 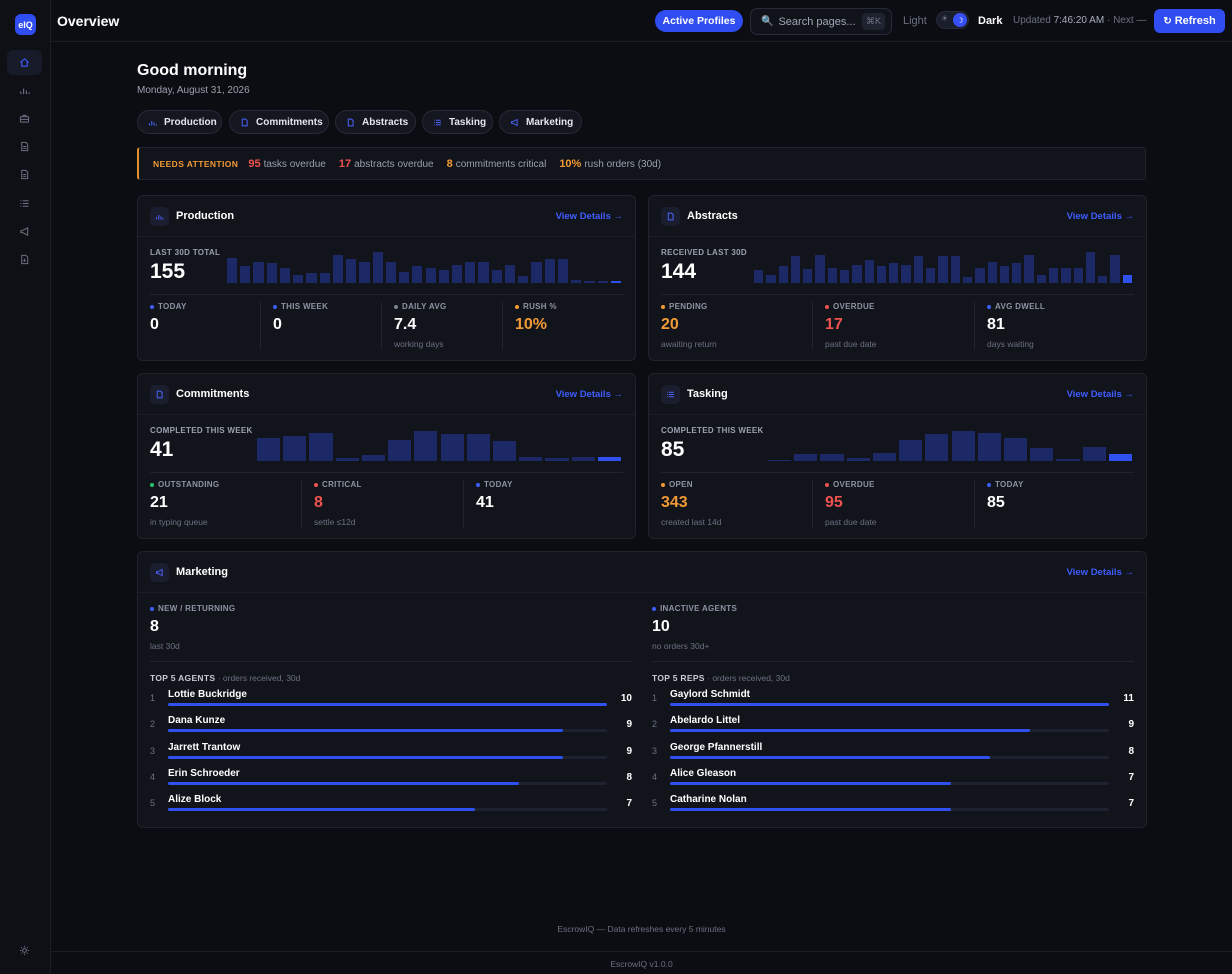 I want to click on sidebar-item-briefcase, so click(x=24, y=118).